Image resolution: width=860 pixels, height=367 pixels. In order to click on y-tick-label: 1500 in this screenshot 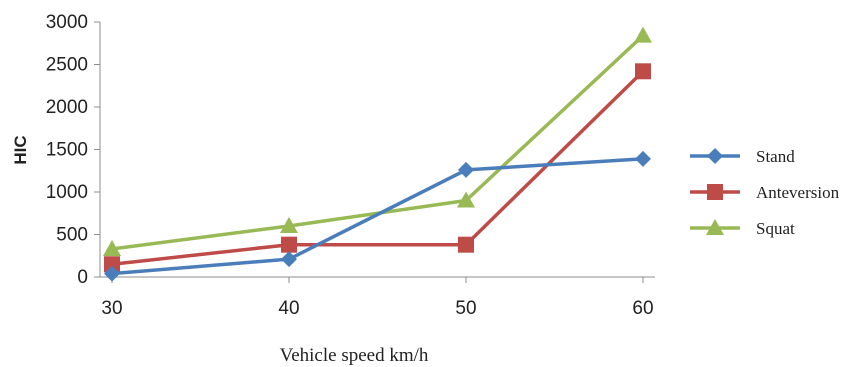, I will do `click(67, 150)`.